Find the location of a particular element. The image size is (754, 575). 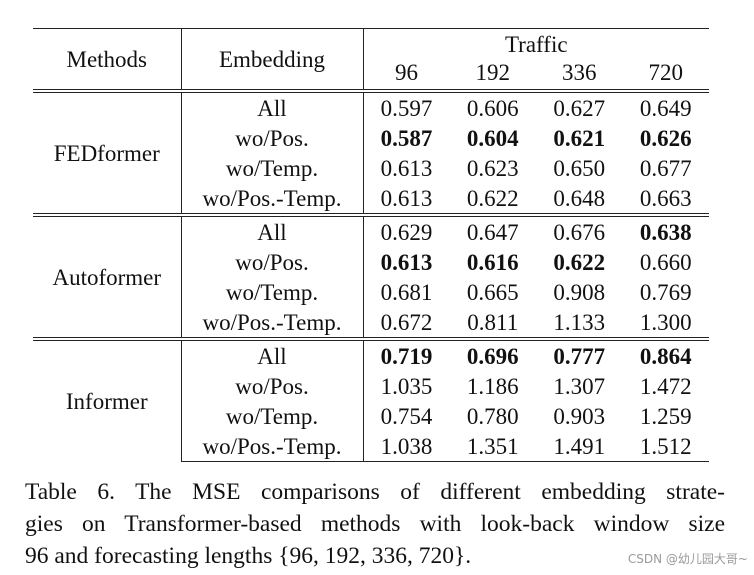

table-row: wo/Pos. 0.613 0.616 0.622 0.660 is located at coordinates (371, 262).